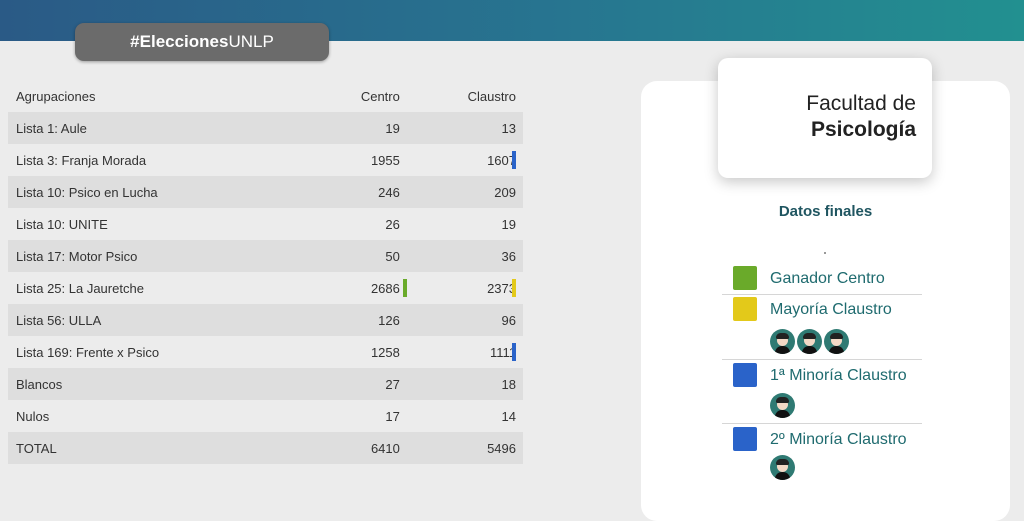 The height and width of the screenshot is (521, 1024). I want to click on facultad-name: Psicología, so click(863, 129).